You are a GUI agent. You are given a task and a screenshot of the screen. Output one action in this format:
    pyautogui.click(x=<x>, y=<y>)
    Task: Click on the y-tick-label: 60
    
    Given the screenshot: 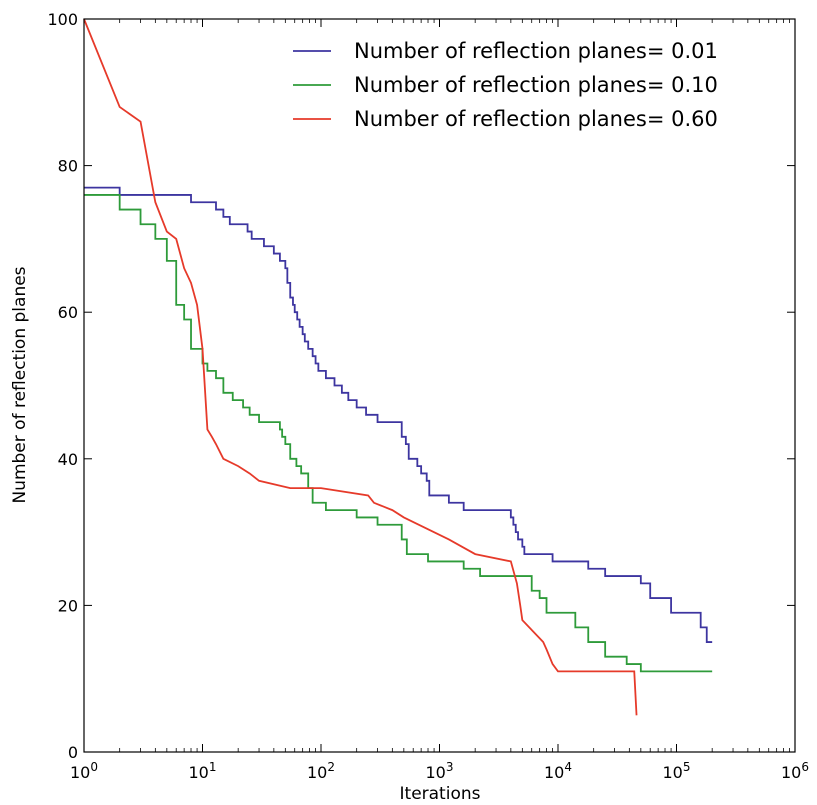 What is the action you would take?
    pyautogui.click(x=68, y=312)
    